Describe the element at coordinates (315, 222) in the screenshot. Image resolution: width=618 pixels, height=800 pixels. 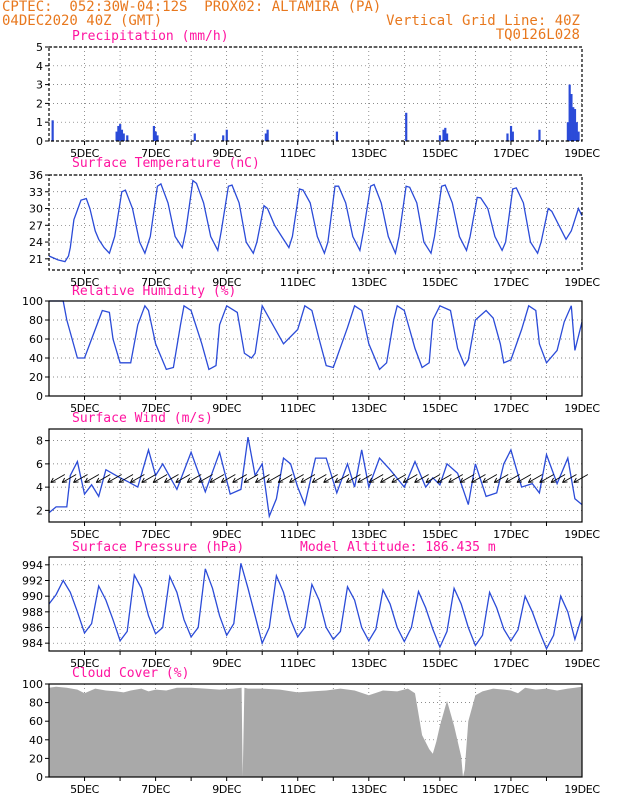
I see `temperature-frame` at that location.